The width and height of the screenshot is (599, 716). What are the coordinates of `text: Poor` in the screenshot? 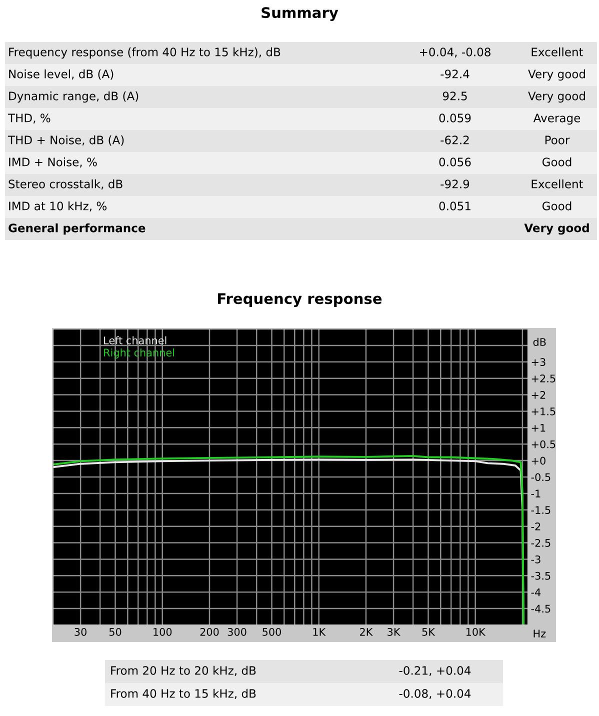 It's located at (557, 140).